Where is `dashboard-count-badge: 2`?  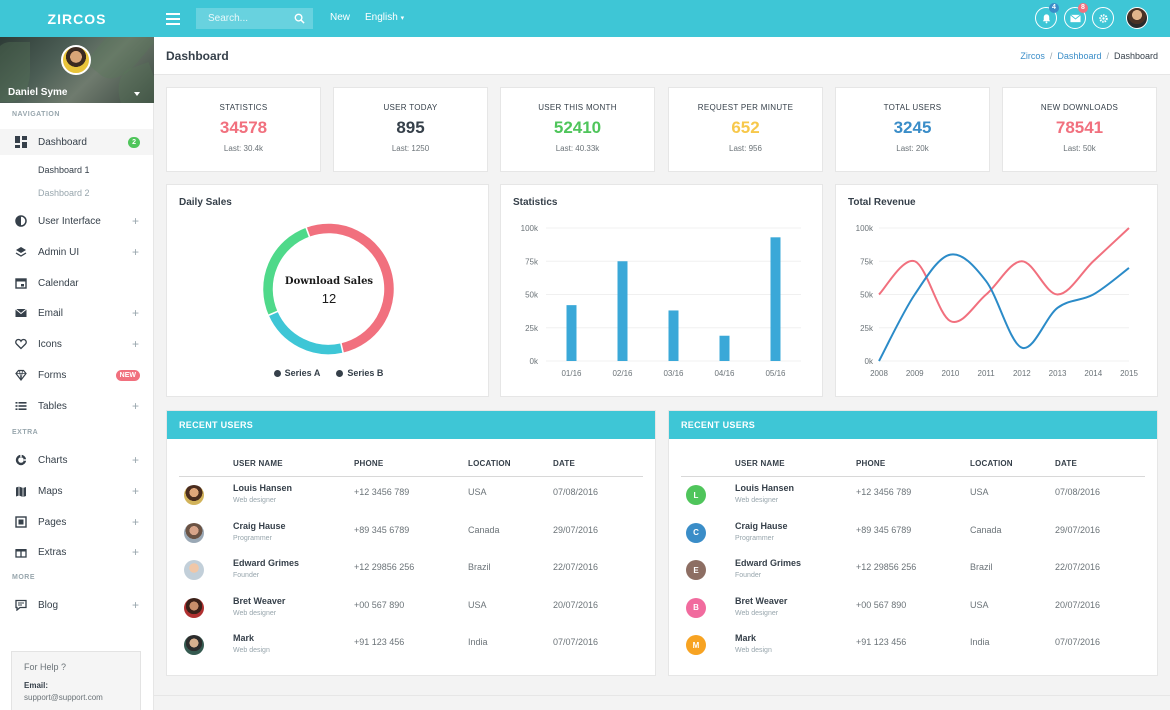 dashboard-count-badge: 2 is located at coordinates (134, 142).